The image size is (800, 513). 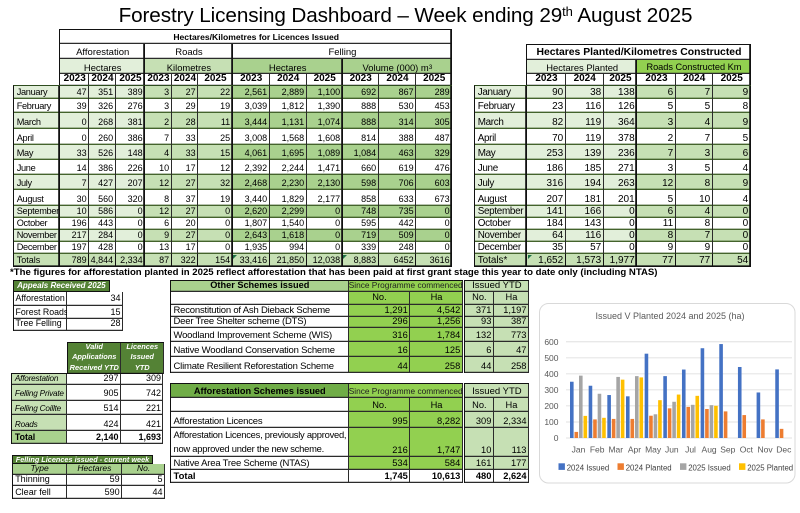 I want to click on svg-text: Feb, so click(x=597, y=450).